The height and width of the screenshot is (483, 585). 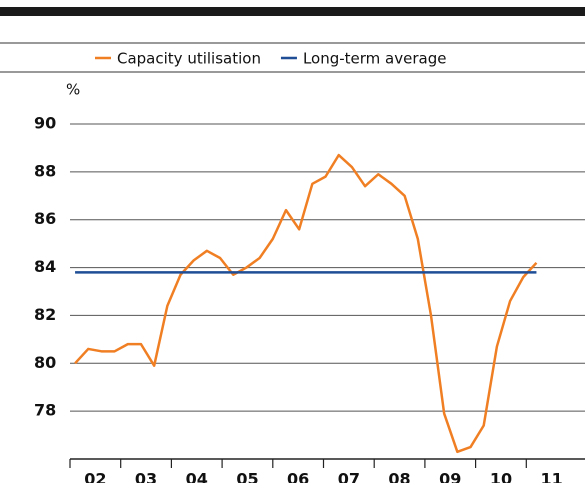 I want to click on y-tick-label: 90, so click(x=45, y=123).